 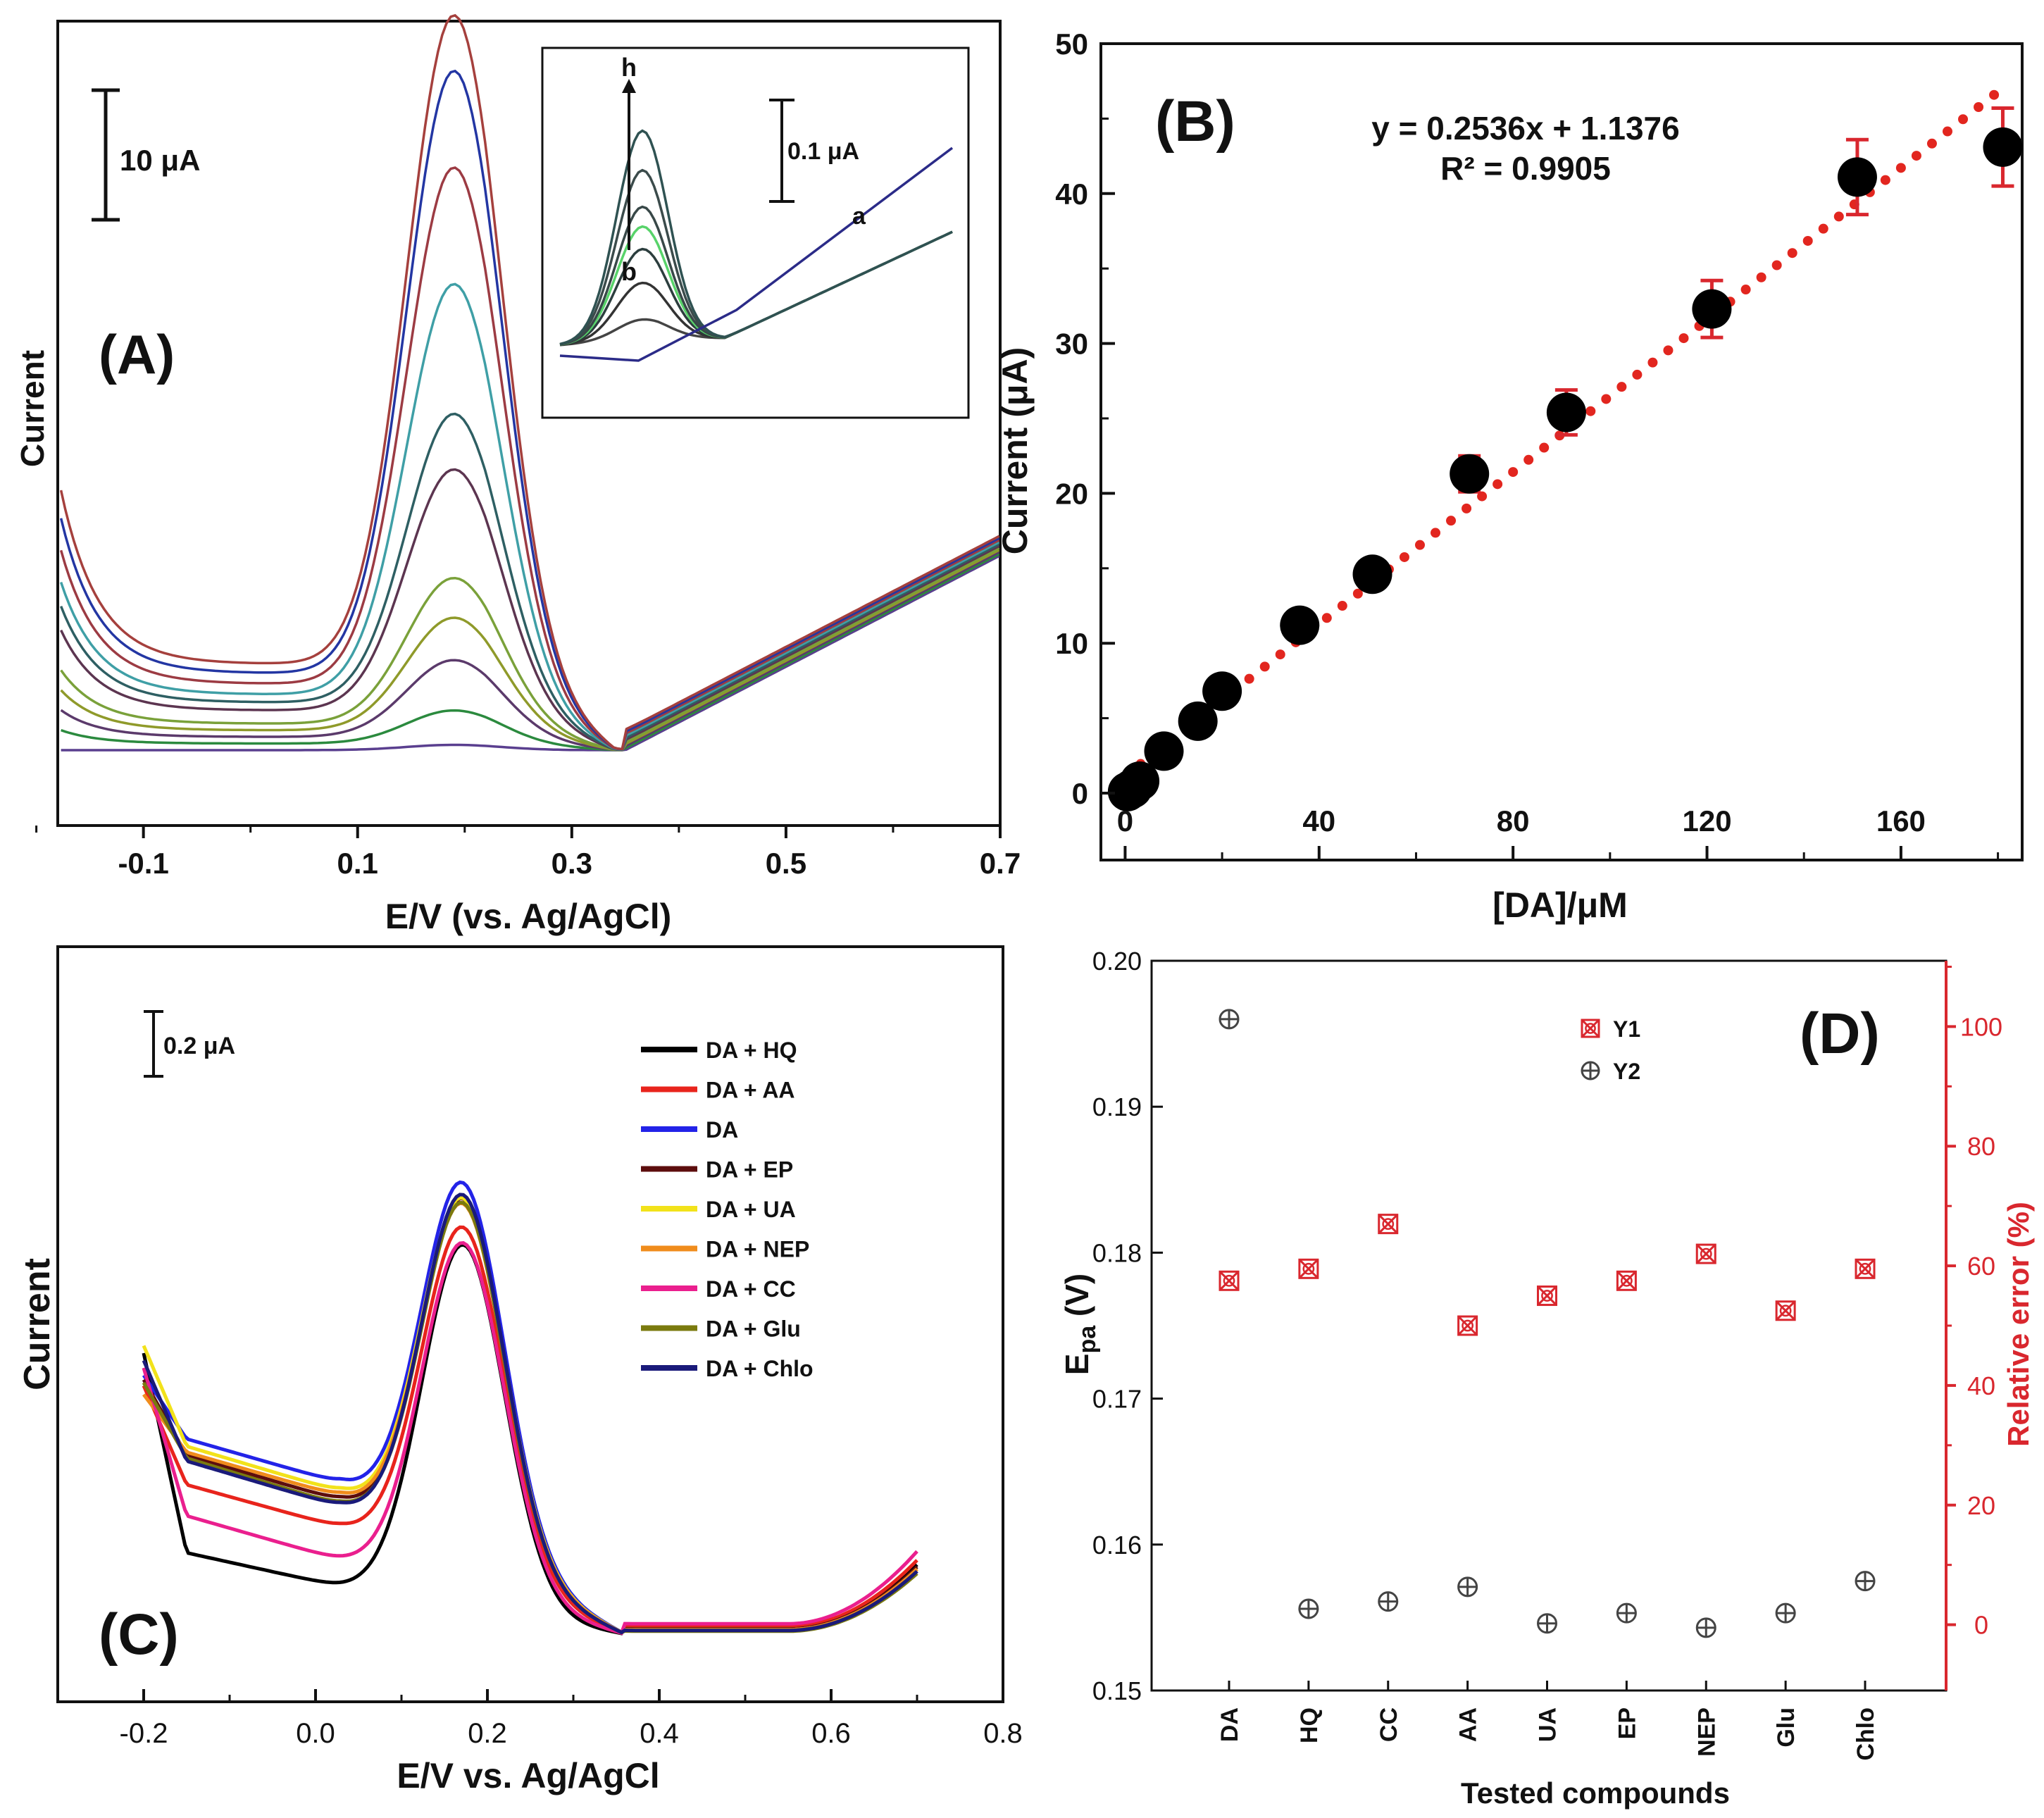 What do you see at coordinates (1071, 195) in the screenshot?
I see `panel-b-y-tick-label: 40` at bounding box center [1071, 195].